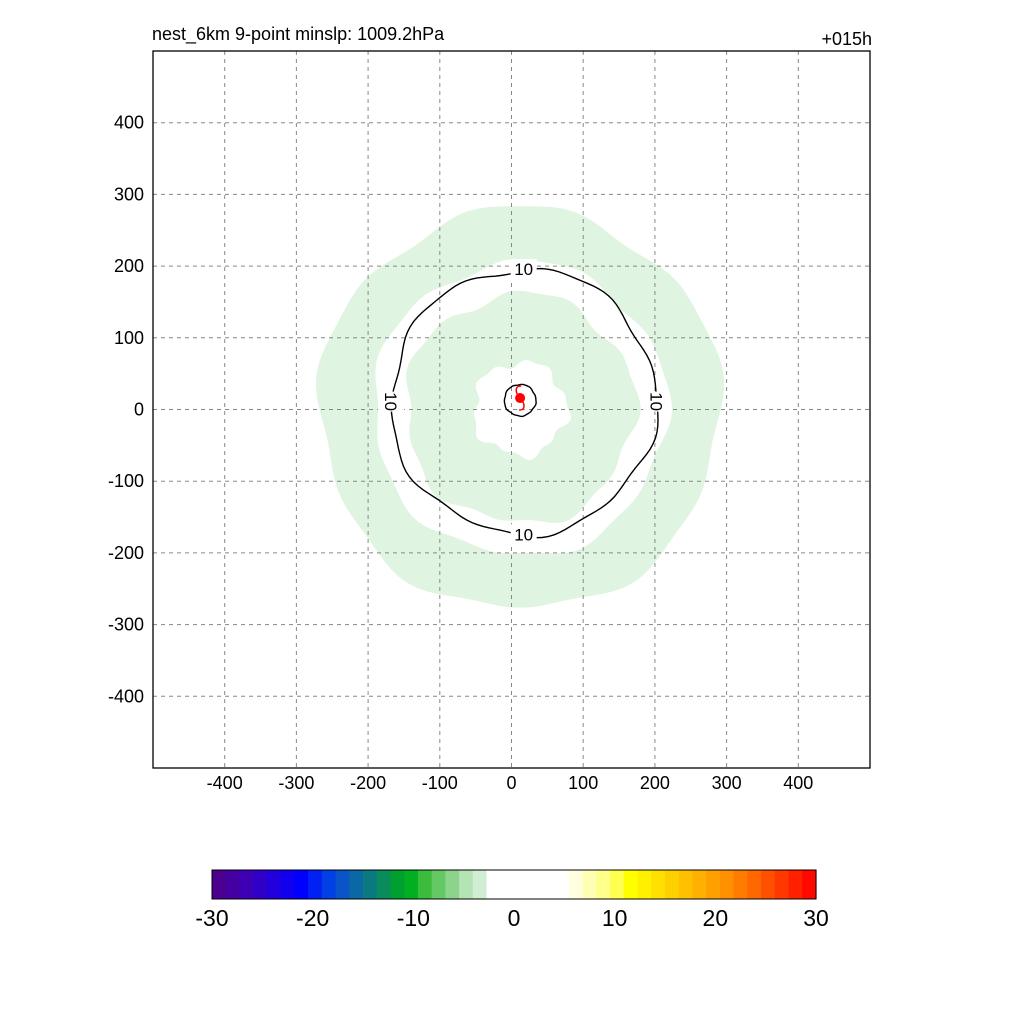  Describe the element at coordinates (716, 918) in the screenshot. I see `colorbar-tick-label: 20` at that location.